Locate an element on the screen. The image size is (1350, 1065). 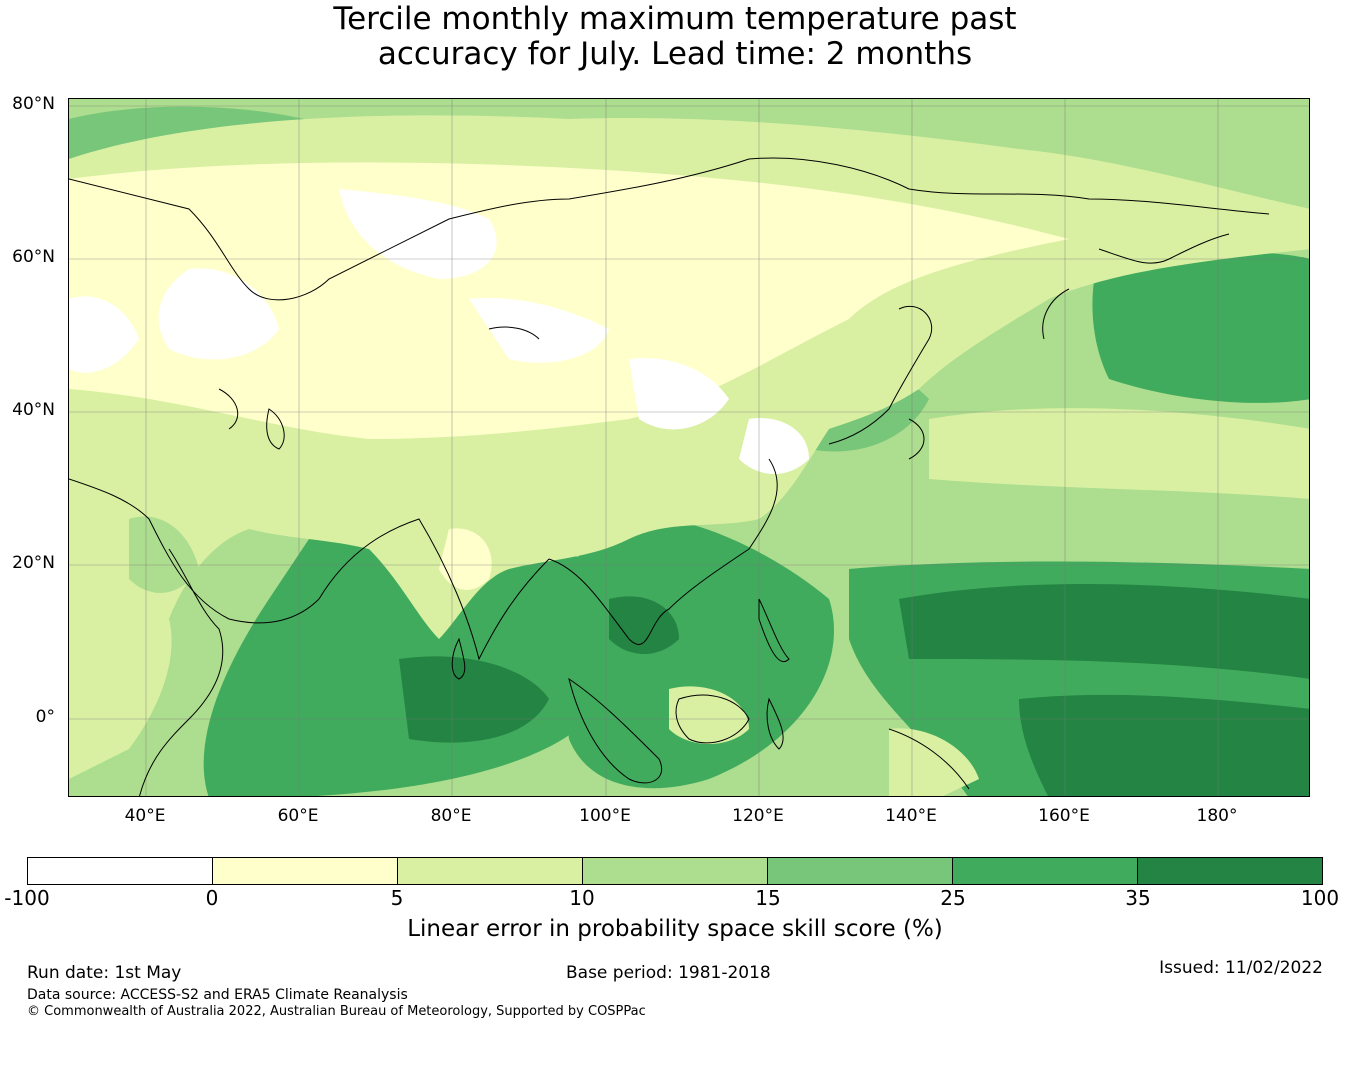
north-pacific-band is located at coordinates (1119, 453).